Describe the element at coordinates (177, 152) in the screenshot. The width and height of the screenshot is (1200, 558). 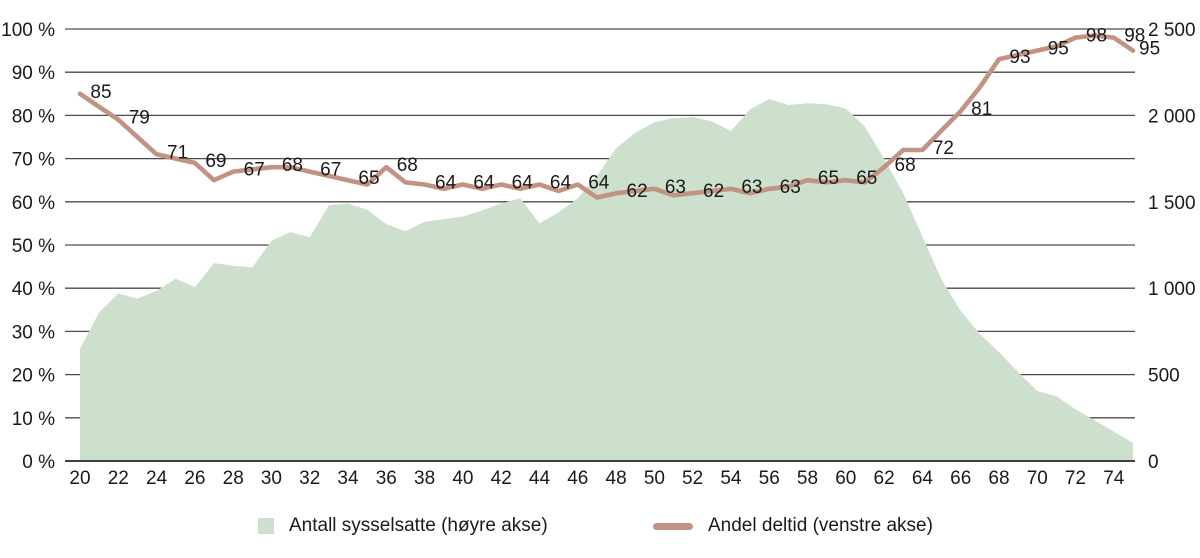
I see `data-label: 71` at that location.